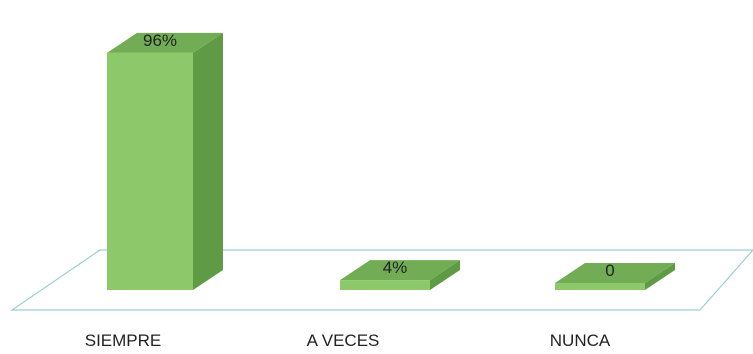 This screenshot has width=753, height=354. I want to click on bar-nunca, so click(615, 276).